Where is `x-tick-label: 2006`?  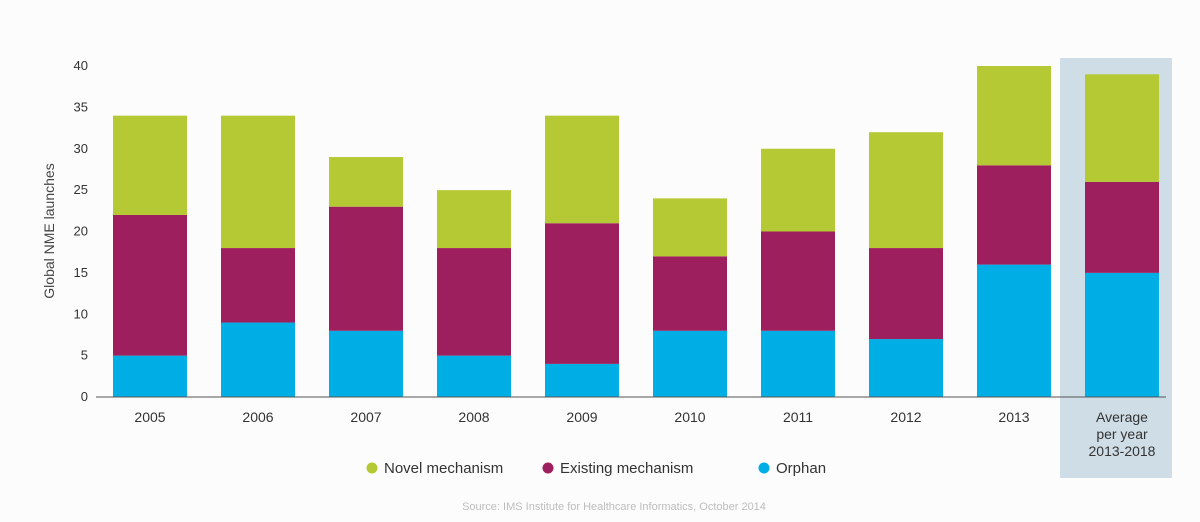 x-tick-label: 2006 is located at coordinates (257, 417).